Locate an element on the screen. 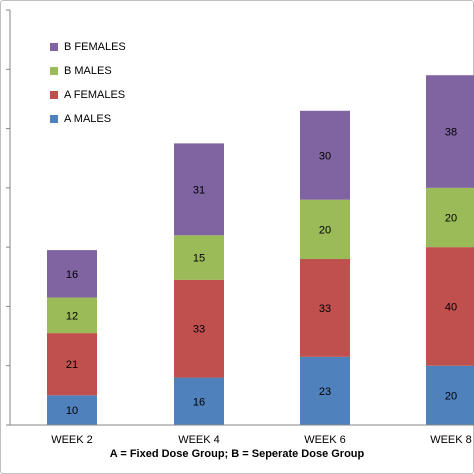 Image resolution: width=474 pixels, height=474 pixels. data-label: 21 is located at coordinates (72, 365).